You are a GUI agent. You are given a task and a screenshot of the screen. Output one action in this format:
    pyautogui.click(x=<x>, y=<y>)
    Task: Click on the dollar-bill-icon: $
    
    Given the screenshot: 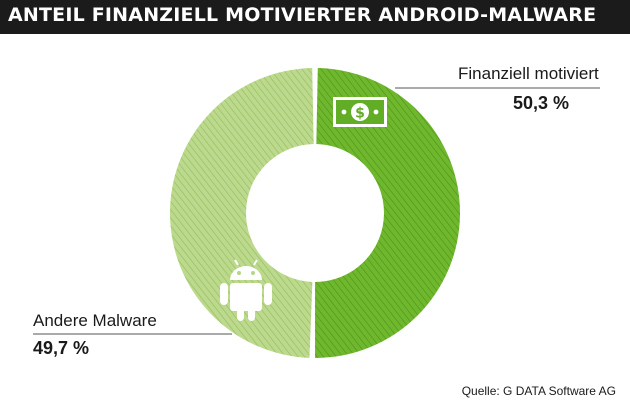 What is the action you would take?
    pyautogui.click(x=360, y=112)
    